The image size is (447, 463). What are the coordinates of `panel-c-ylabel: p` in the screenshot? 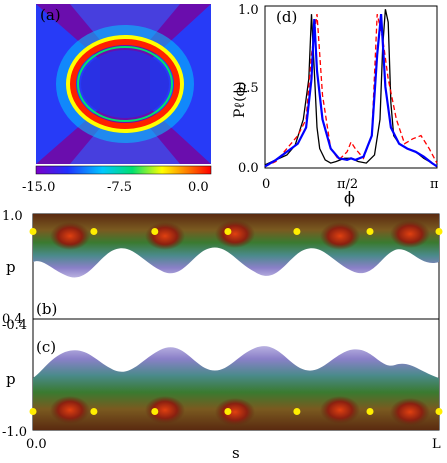 It's located at (11, 379).